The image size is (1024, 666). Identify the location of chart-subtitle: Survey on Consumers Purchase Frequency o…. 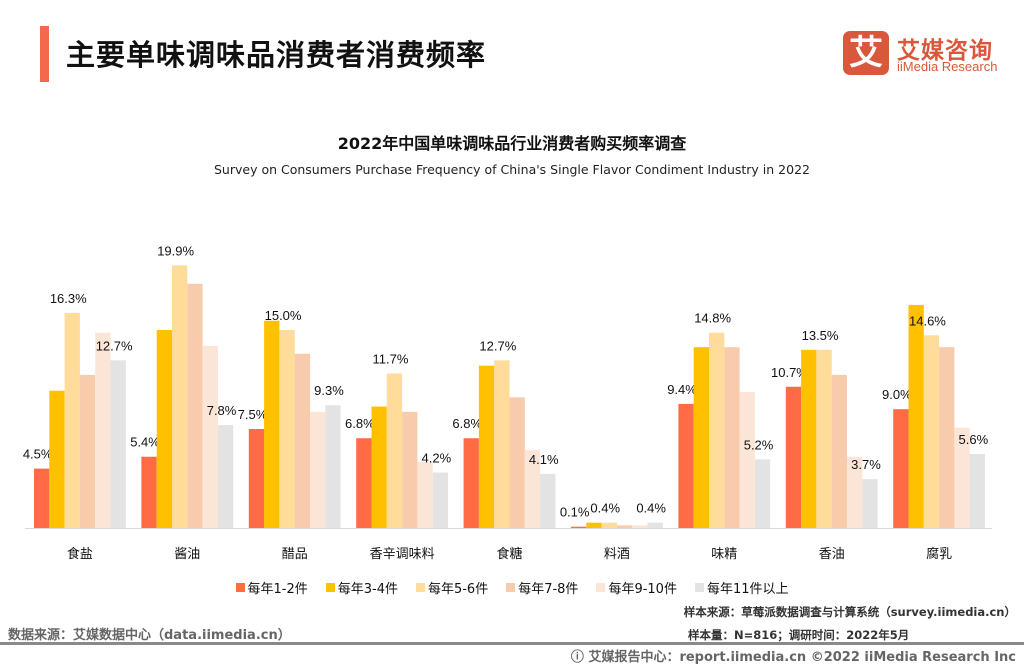
(512, 169).